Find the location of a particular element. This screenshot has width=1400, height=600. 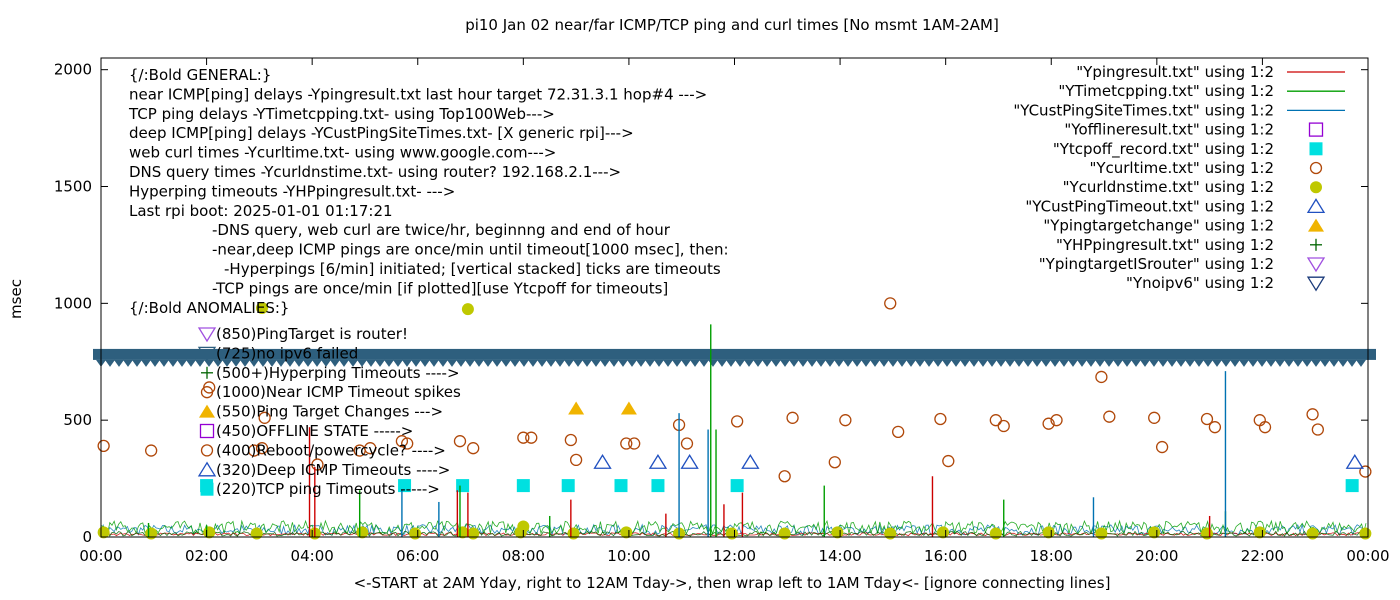

annotation-line: {/:Bold GENERAL:} is located at coordinates (200, 75).